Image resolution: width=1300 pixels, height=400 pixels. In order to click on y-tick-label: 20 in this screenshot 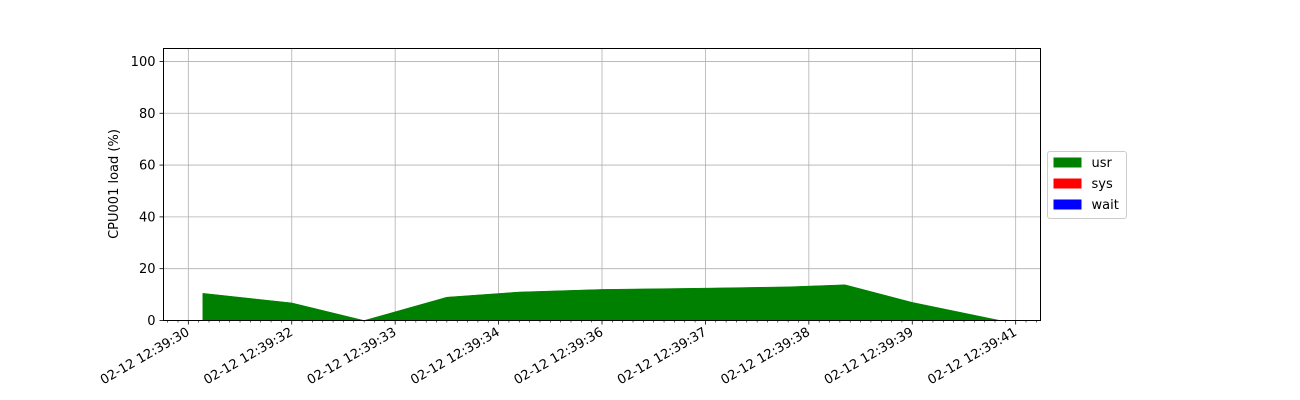, I will do `click(147, 269)`.